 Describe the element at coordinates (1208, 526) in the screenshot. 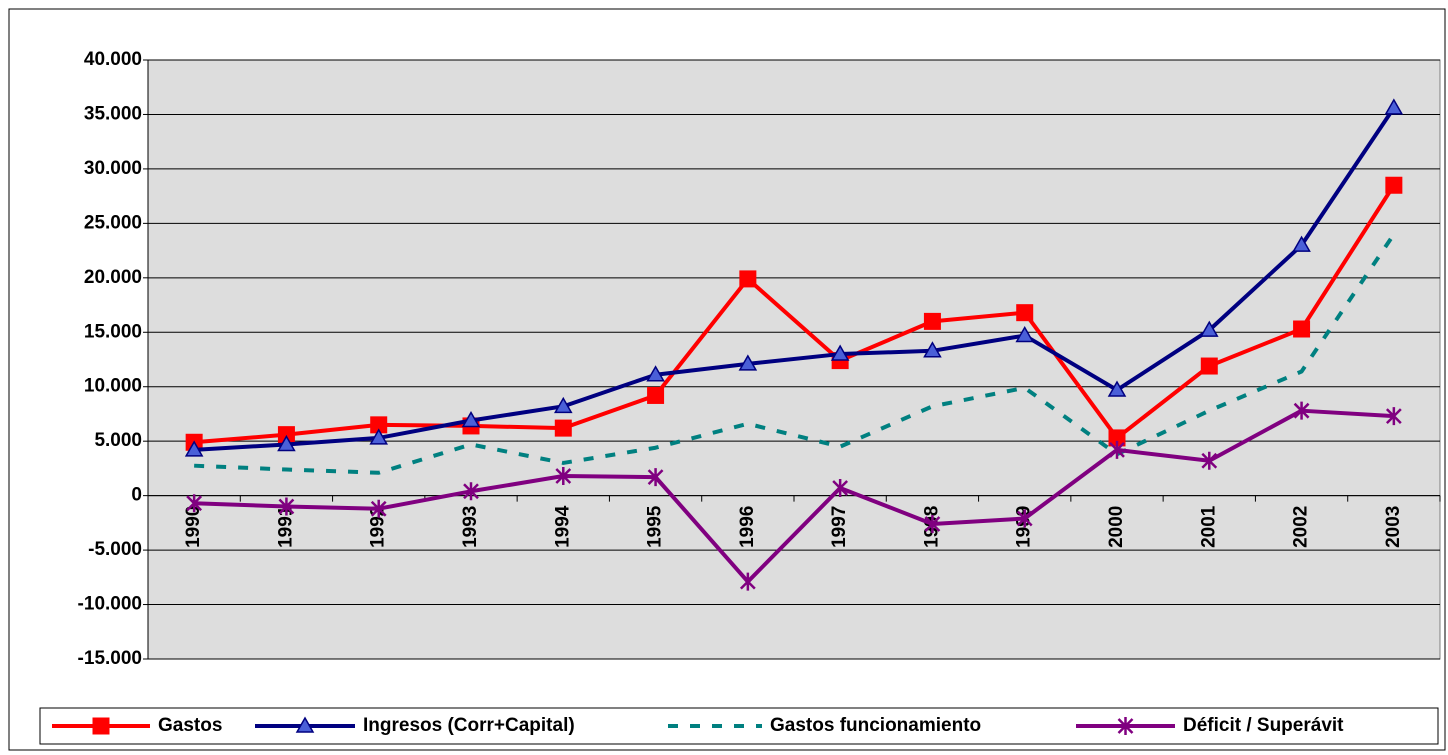

I see `x-tick-label: 2001` at that location.